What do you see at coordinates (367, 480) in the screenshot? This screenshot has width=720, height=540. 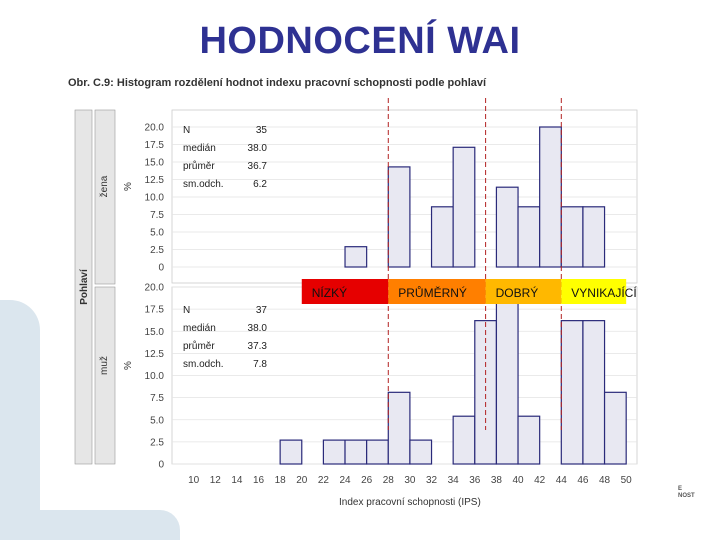 I see `x-tick-label: 26` at bounding box center [367, 480].